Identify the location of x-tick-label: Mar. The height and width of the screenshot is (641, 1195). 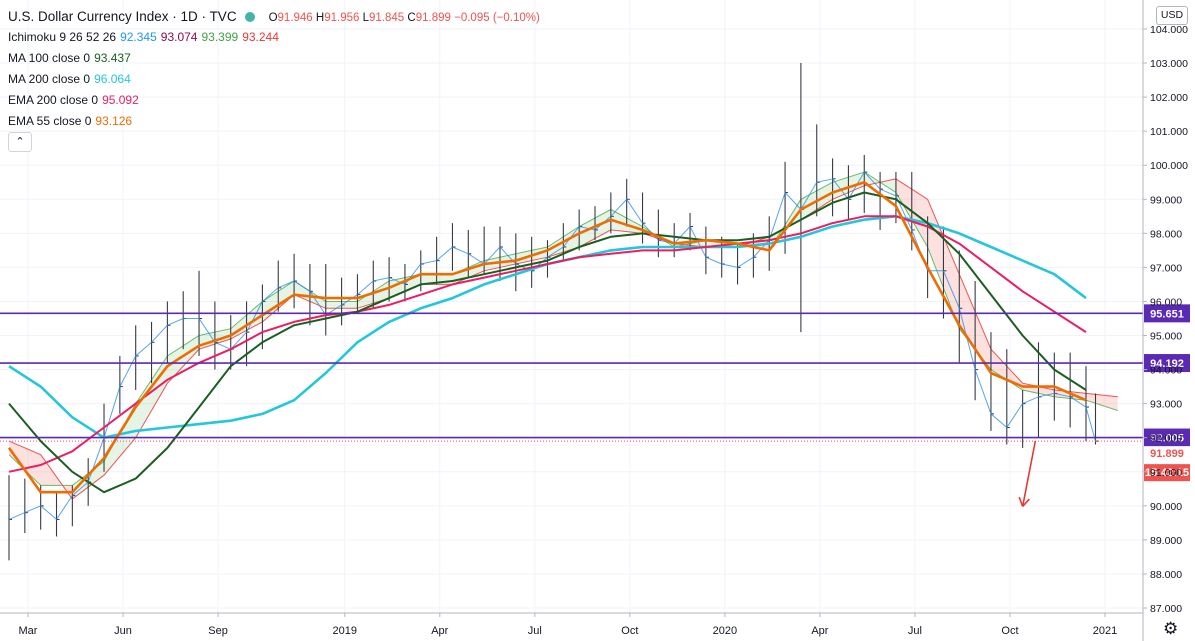
(28, 631).